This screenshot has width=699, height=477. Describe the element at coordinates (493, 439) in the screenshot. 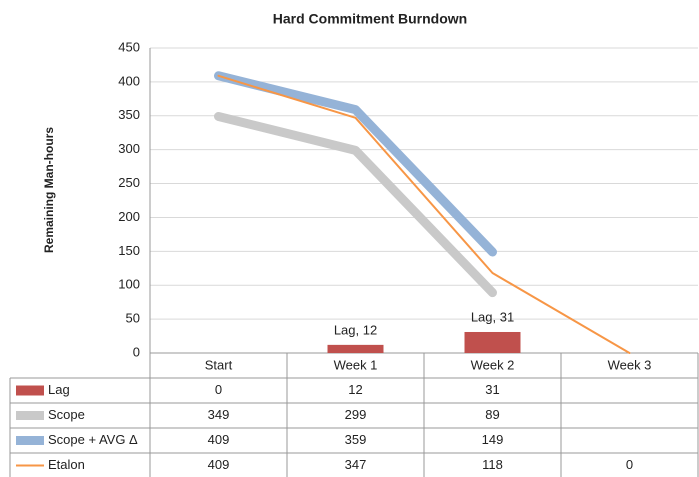

I see `table-value: 149` at that location.